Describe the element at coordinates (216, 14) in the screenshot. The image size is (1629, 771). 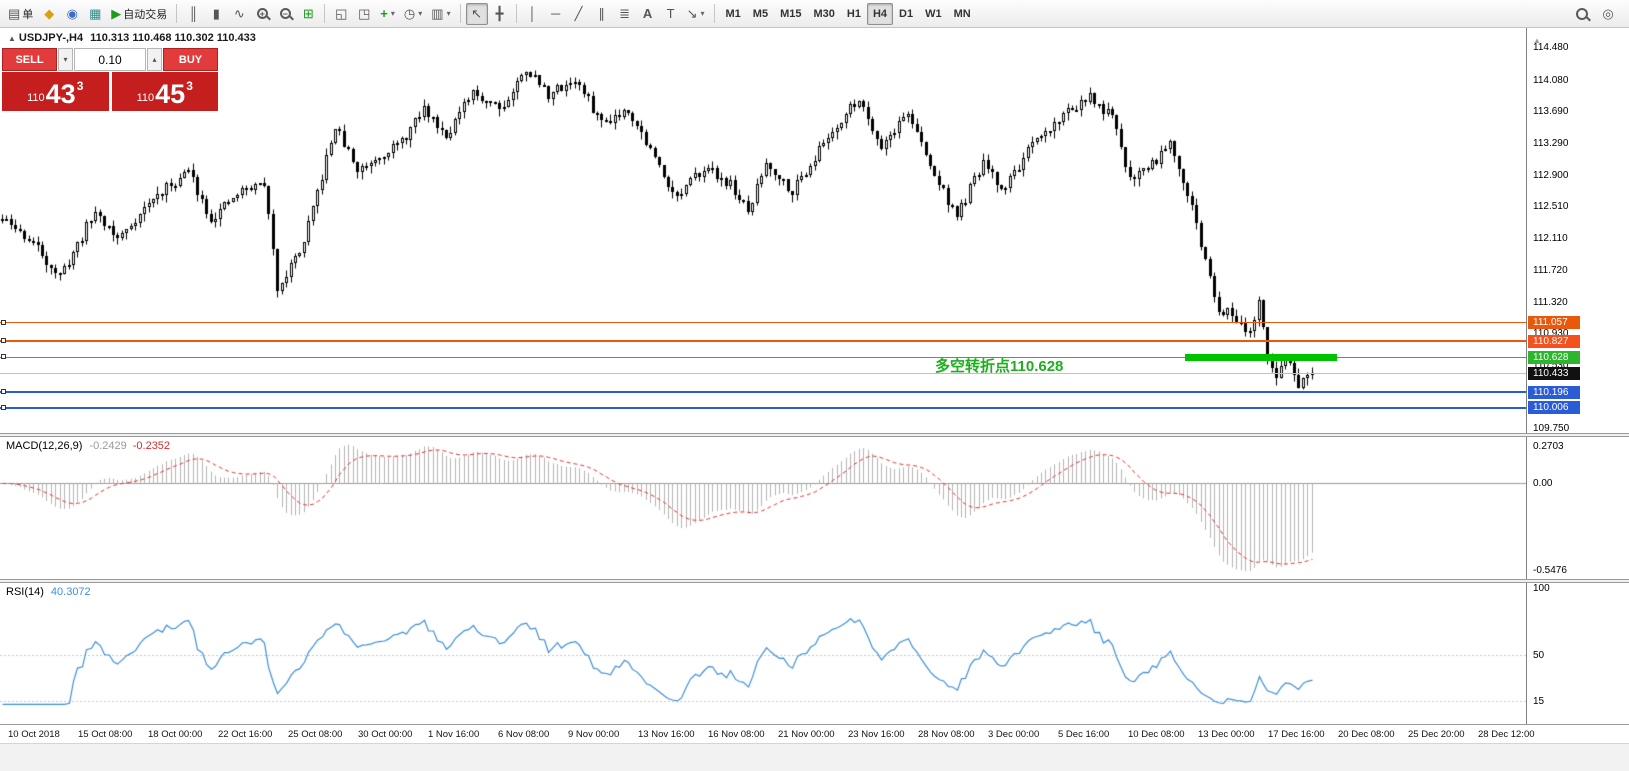
I see `candle-chart-button: ▮` at that location.